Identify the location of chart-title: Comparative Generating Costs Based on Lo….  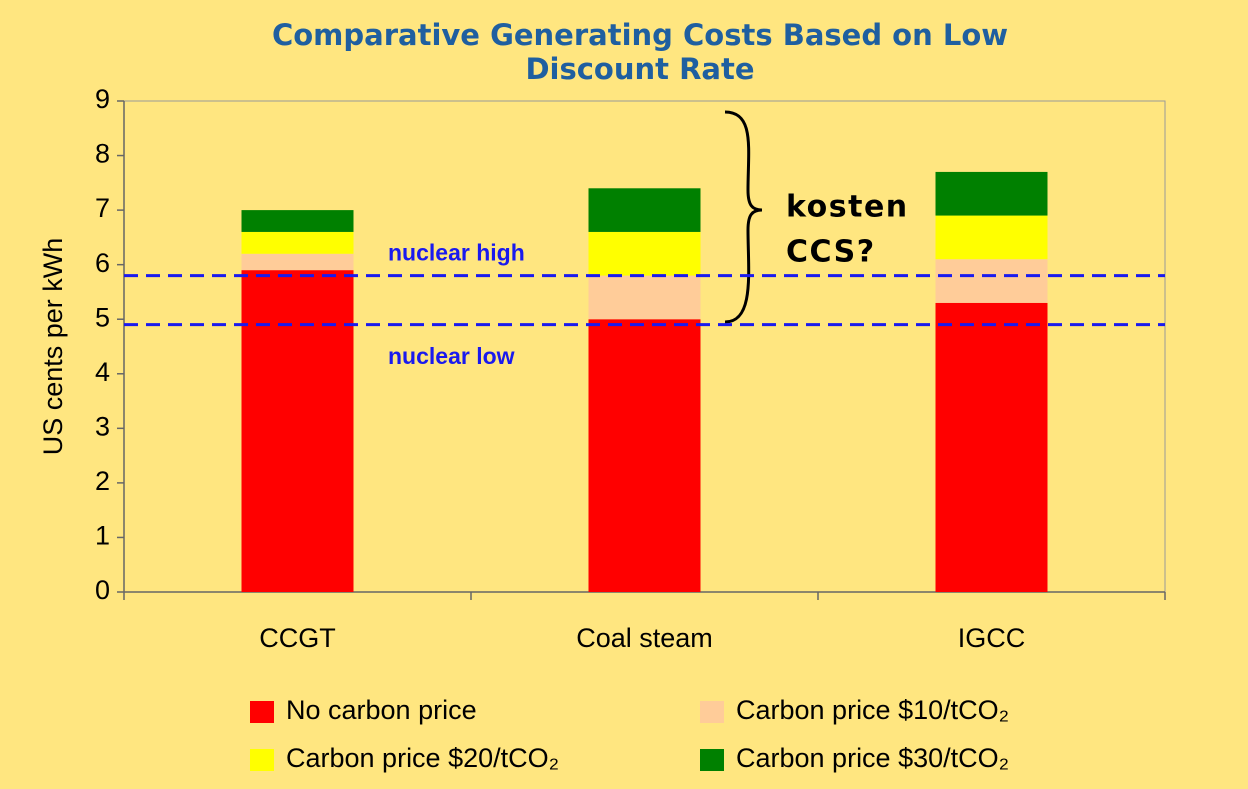
(640, 52).